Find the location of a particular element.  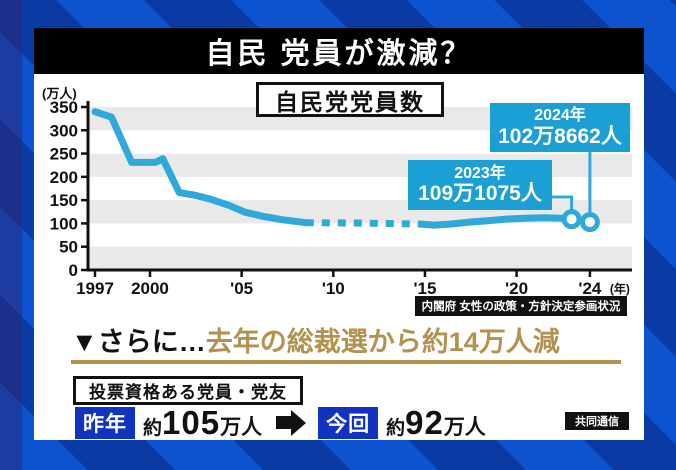

svg-text: '10 is located at coordinates (333, 288).